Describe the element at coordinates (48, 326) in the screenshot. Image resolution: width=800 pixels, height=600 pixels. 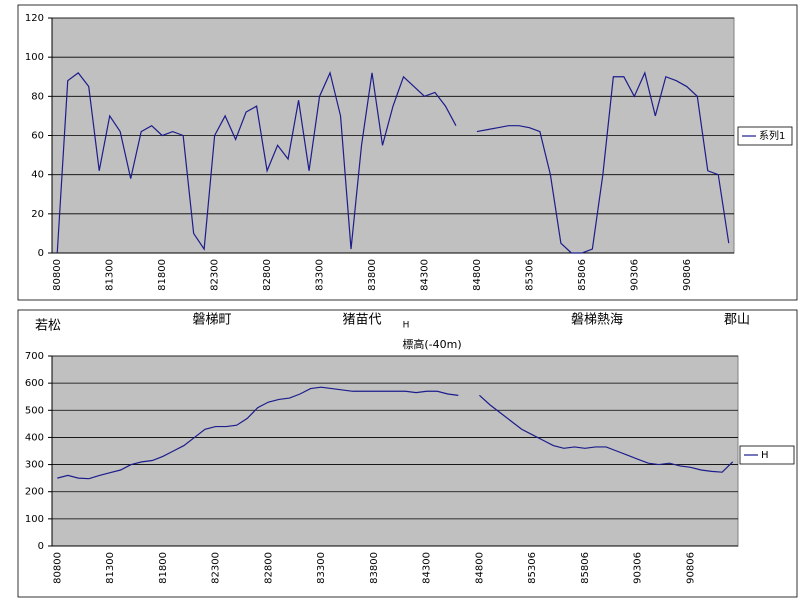
I see `station-label: 若松` at that location.